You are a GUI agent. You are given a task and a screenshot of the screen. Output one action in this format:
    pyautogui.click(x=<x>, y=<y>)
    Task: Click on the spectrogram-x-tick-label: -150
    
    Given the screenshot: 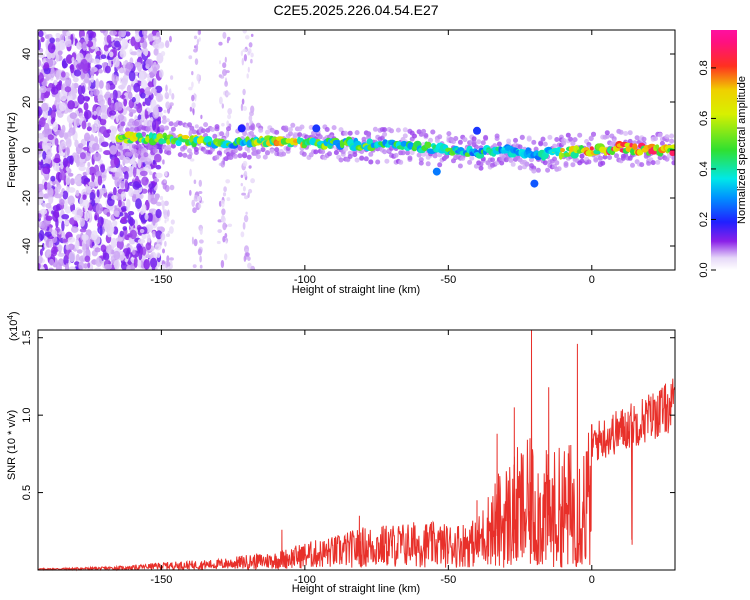 What is the action you would take?
    pyautogui.click(x=161, y=280)
    